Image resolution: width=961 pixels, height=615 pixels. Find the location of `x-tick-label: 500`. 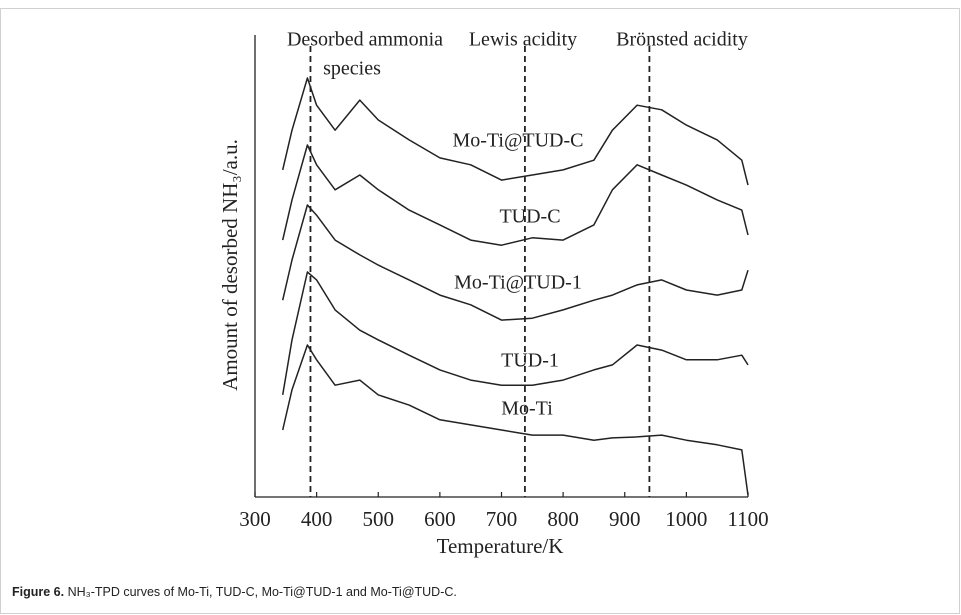

x-tick-label: 500 is located at coordinates (379, 519).